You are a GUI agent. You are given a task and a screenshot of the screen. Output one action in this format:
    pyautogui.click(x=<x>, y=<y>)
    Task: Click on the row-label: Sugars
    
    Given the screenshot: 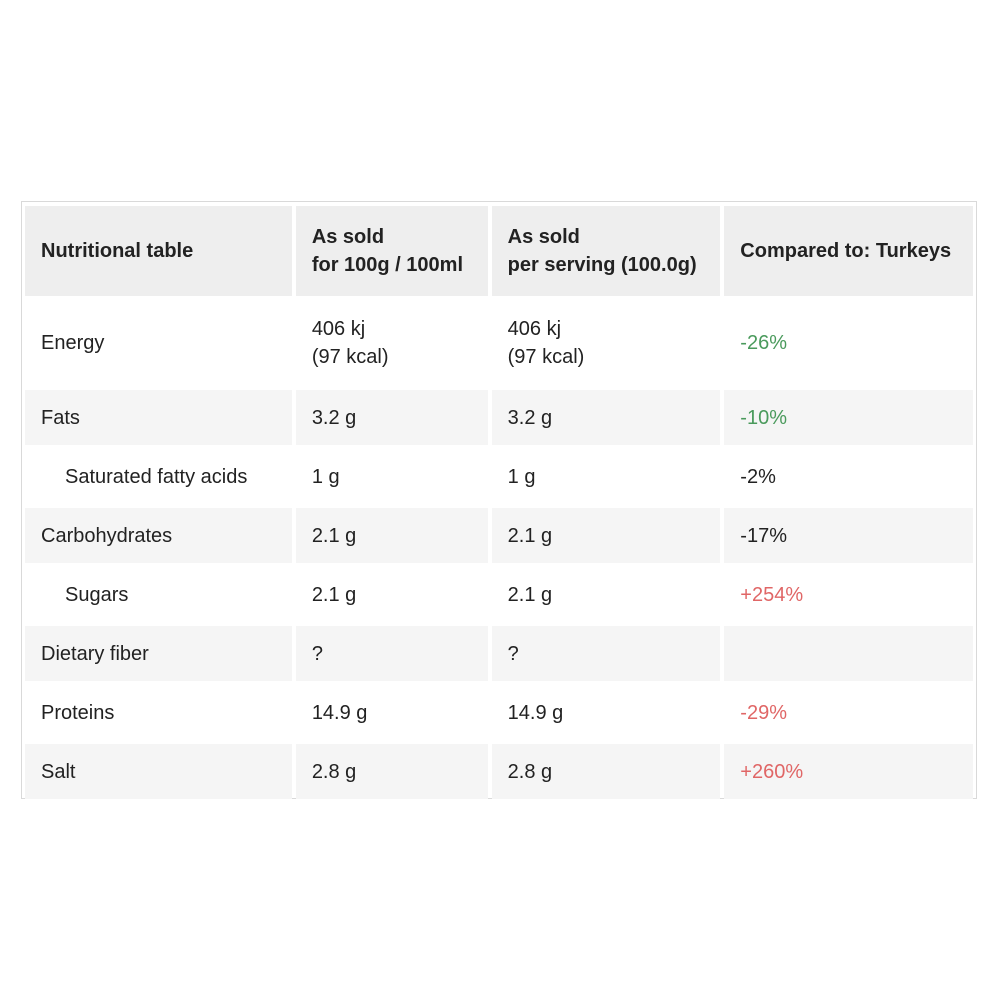 What is the action you would take?
    pyautogui.click(x=158, y=594)
    